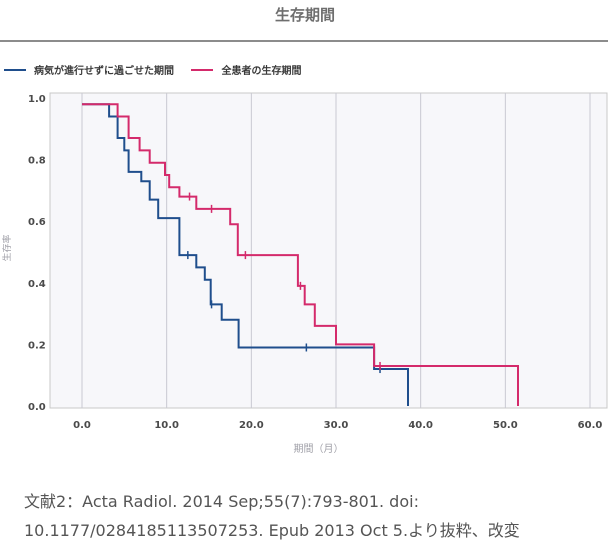 This screenshot has width=610, height=552. What do you see at coordinates (104, 71) in the screenshot?
I see `legend-label-progression-free: 病気が進行せずに過ごせた期間` at bounding box center [104, 71].